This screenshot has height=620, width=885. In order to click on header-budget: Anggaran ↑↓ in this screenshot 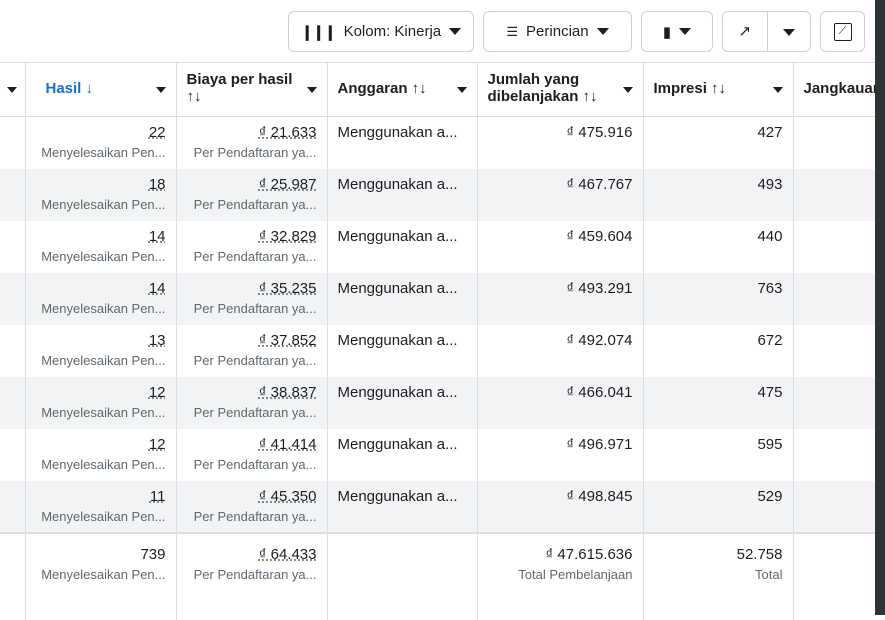, I will do `click(402, 89)`.